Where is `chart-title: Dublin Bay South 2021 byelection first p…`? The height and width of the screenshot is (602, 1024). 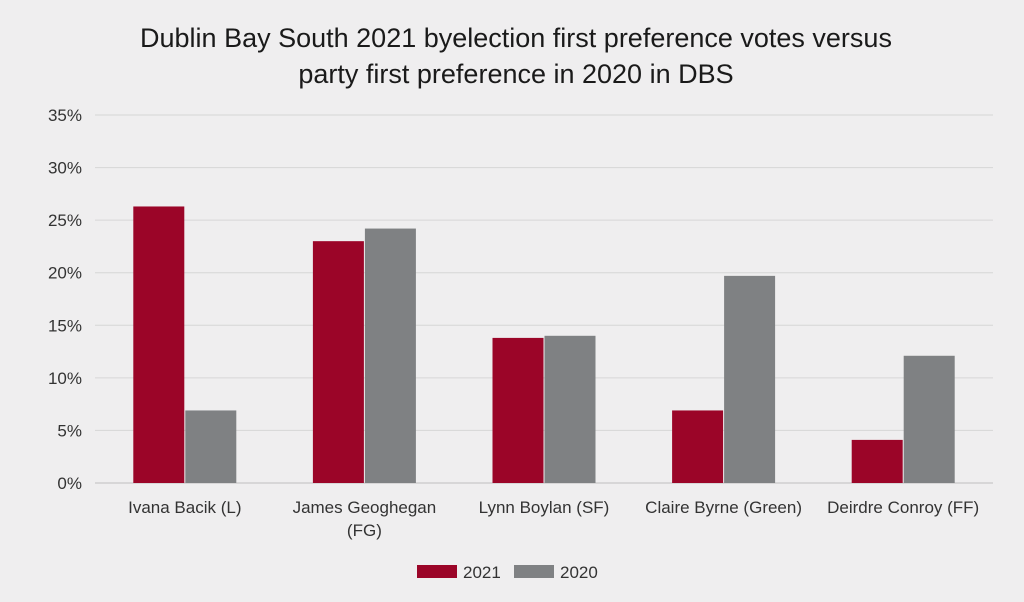 chart-title: Dublin Bay South 2021 byelection first p… is located at coordinates (516, 56).